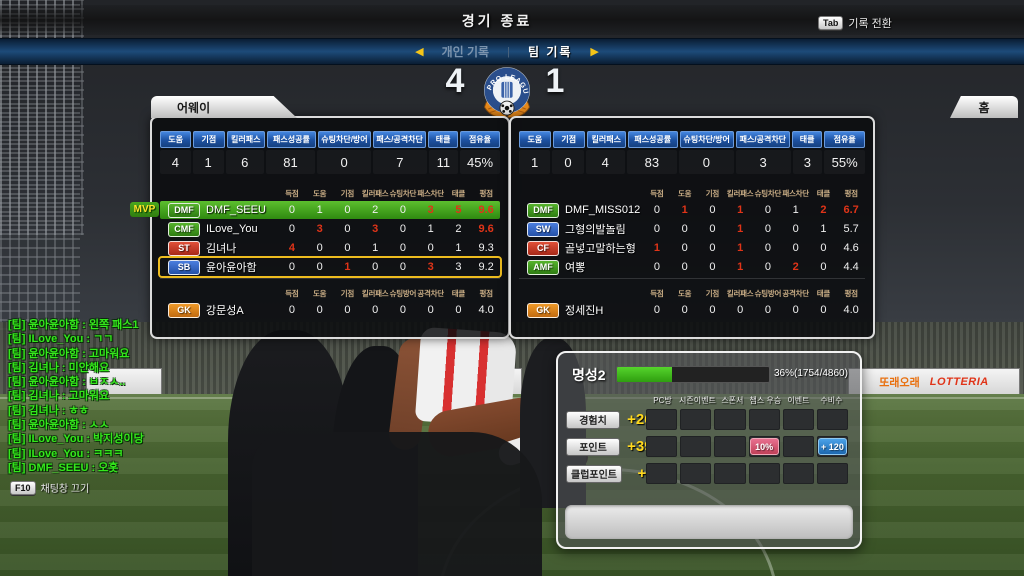  Describe the element at coordinates (595, 230) in the screenshot. I see `player-name: 그형의발놀림` at that location.